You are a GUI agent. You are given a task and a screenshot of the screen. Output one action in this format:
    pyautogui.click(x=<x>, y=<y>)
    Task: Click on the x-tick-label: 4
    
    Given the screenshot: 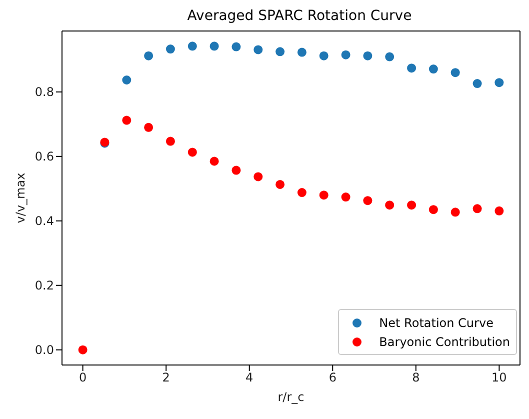 What is the action you would take?
    pyautogui.click(x=250, y=377)
    